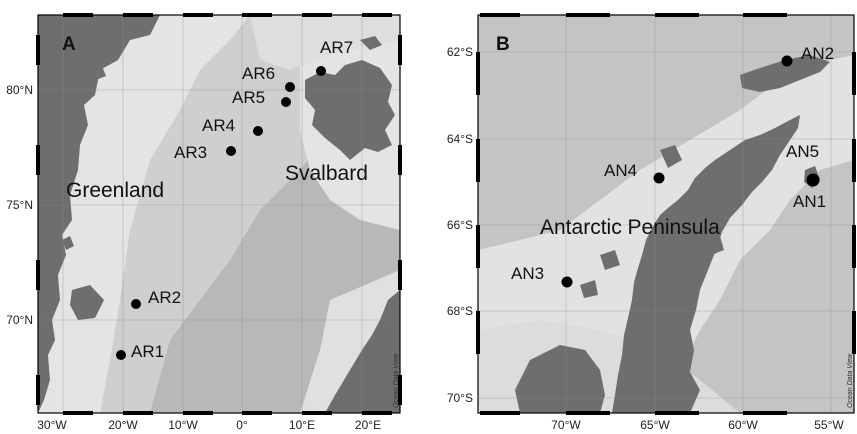 This screenshot has height=434, width=857. I want to click on panel-a-lon-tick: 20°E, so click(368, 425).